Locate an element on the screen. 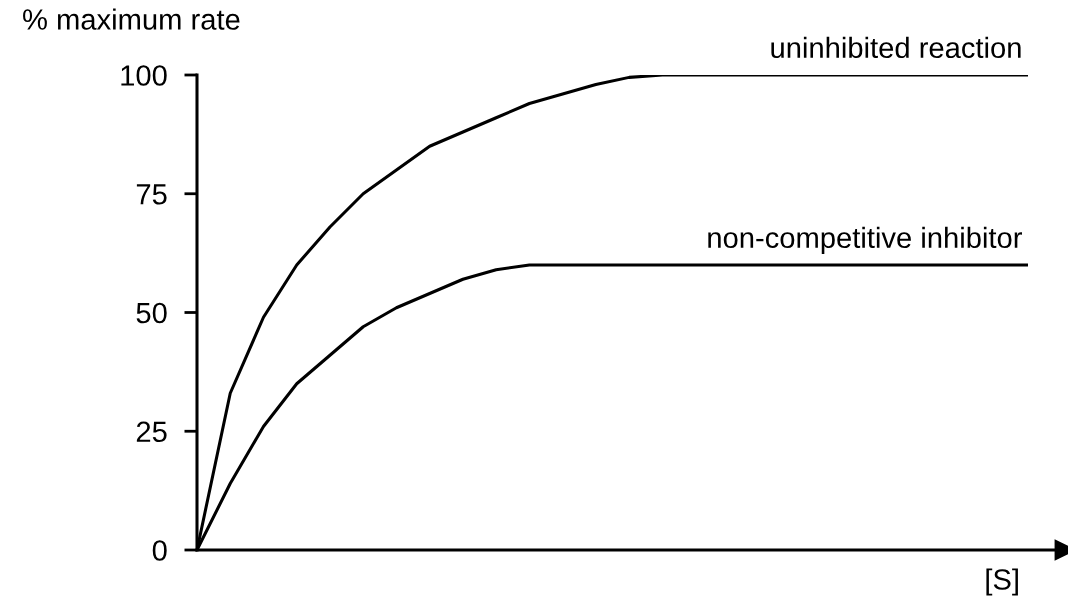 This screenshot has width=1068, height=604. y-tick-label: 0 is located at coordinates (159, 550).